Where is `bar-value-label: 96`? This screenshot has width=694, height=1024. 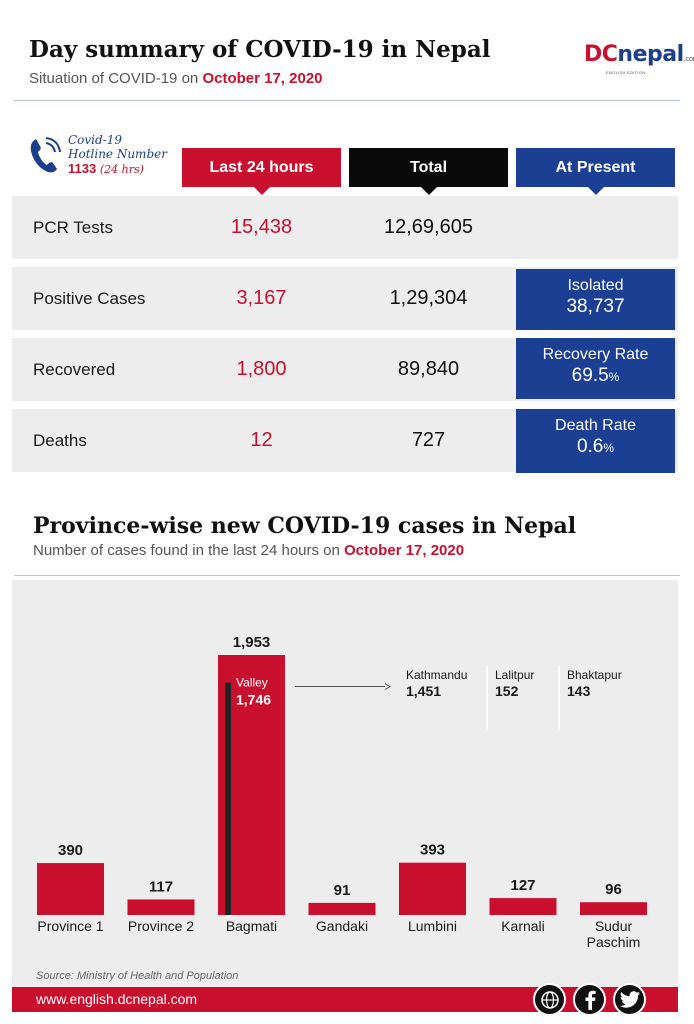 bar-value-label: 96 is located at coordinates (613, 889).